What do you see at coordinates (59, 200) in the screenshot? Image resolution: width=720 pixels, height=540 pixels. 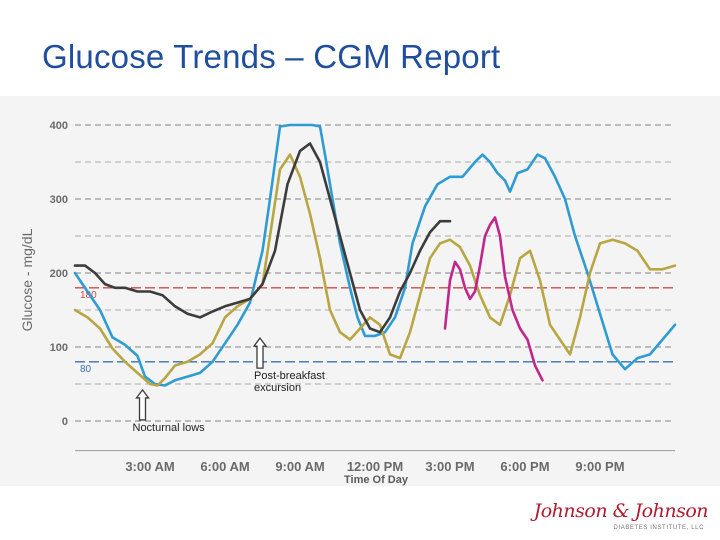 I see `y-tick-label: 300` at bounding box center [59, 200].